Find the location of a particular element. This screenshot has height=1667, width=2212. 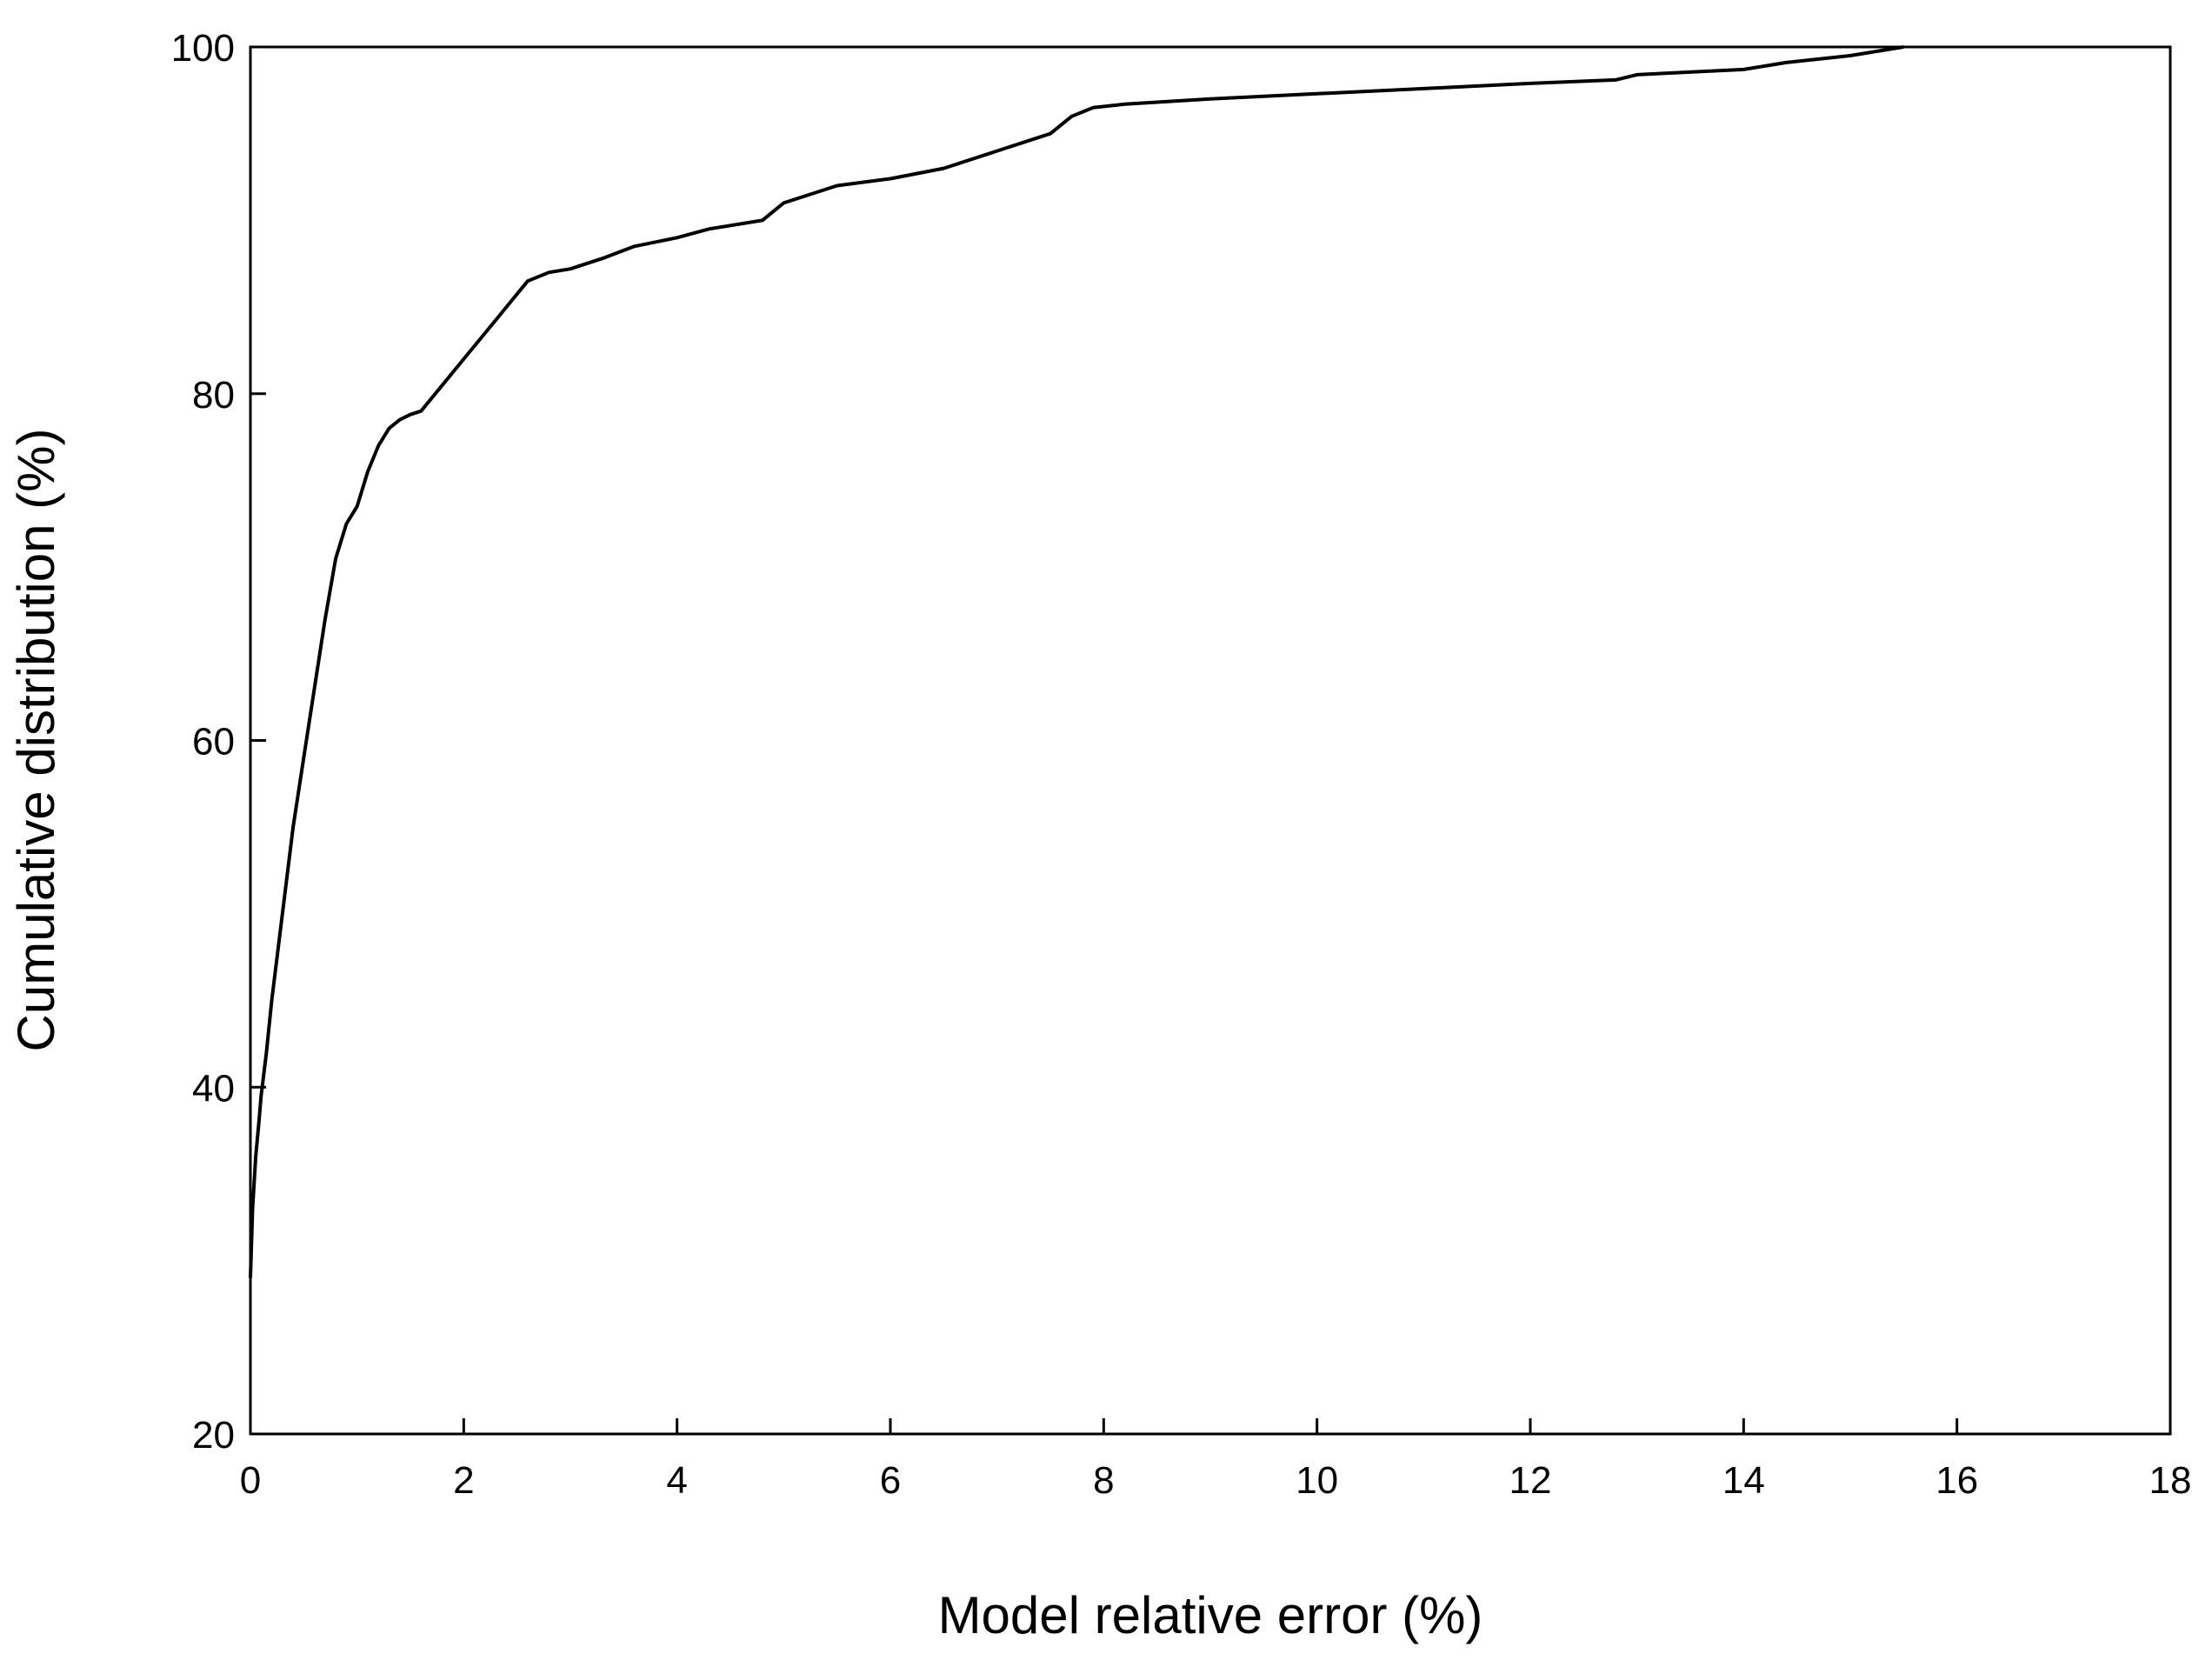

x-tick-label: 16 is located at coordinates (1957, 1480).